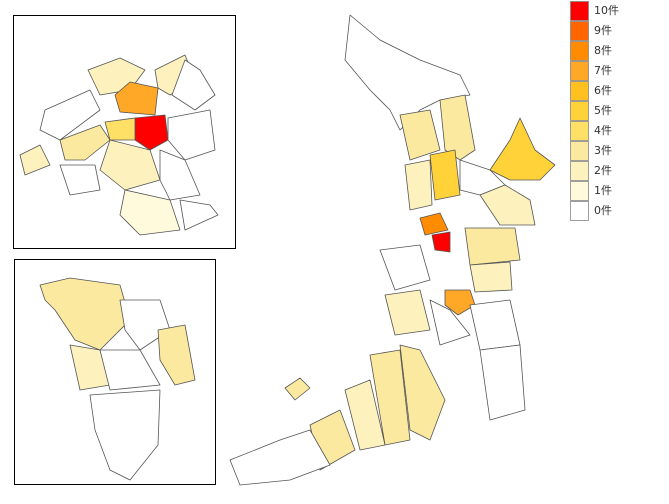  I want to click on legend-label: 5件, so click(603, 110).